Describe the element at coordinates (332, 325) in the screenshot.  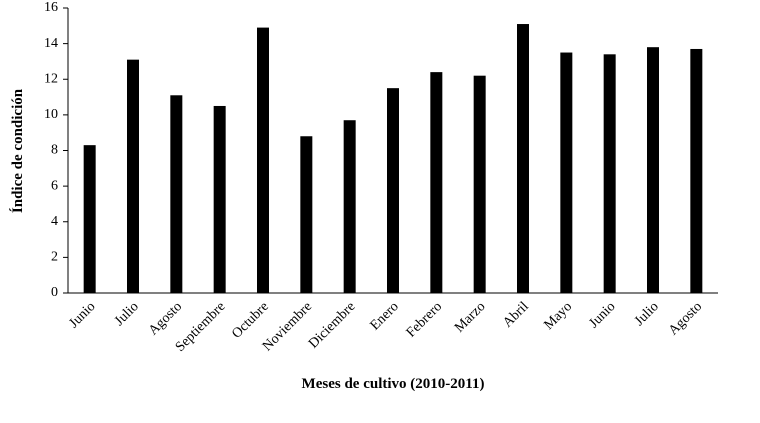
I see `x-tick-label: Diciembre` at that location.